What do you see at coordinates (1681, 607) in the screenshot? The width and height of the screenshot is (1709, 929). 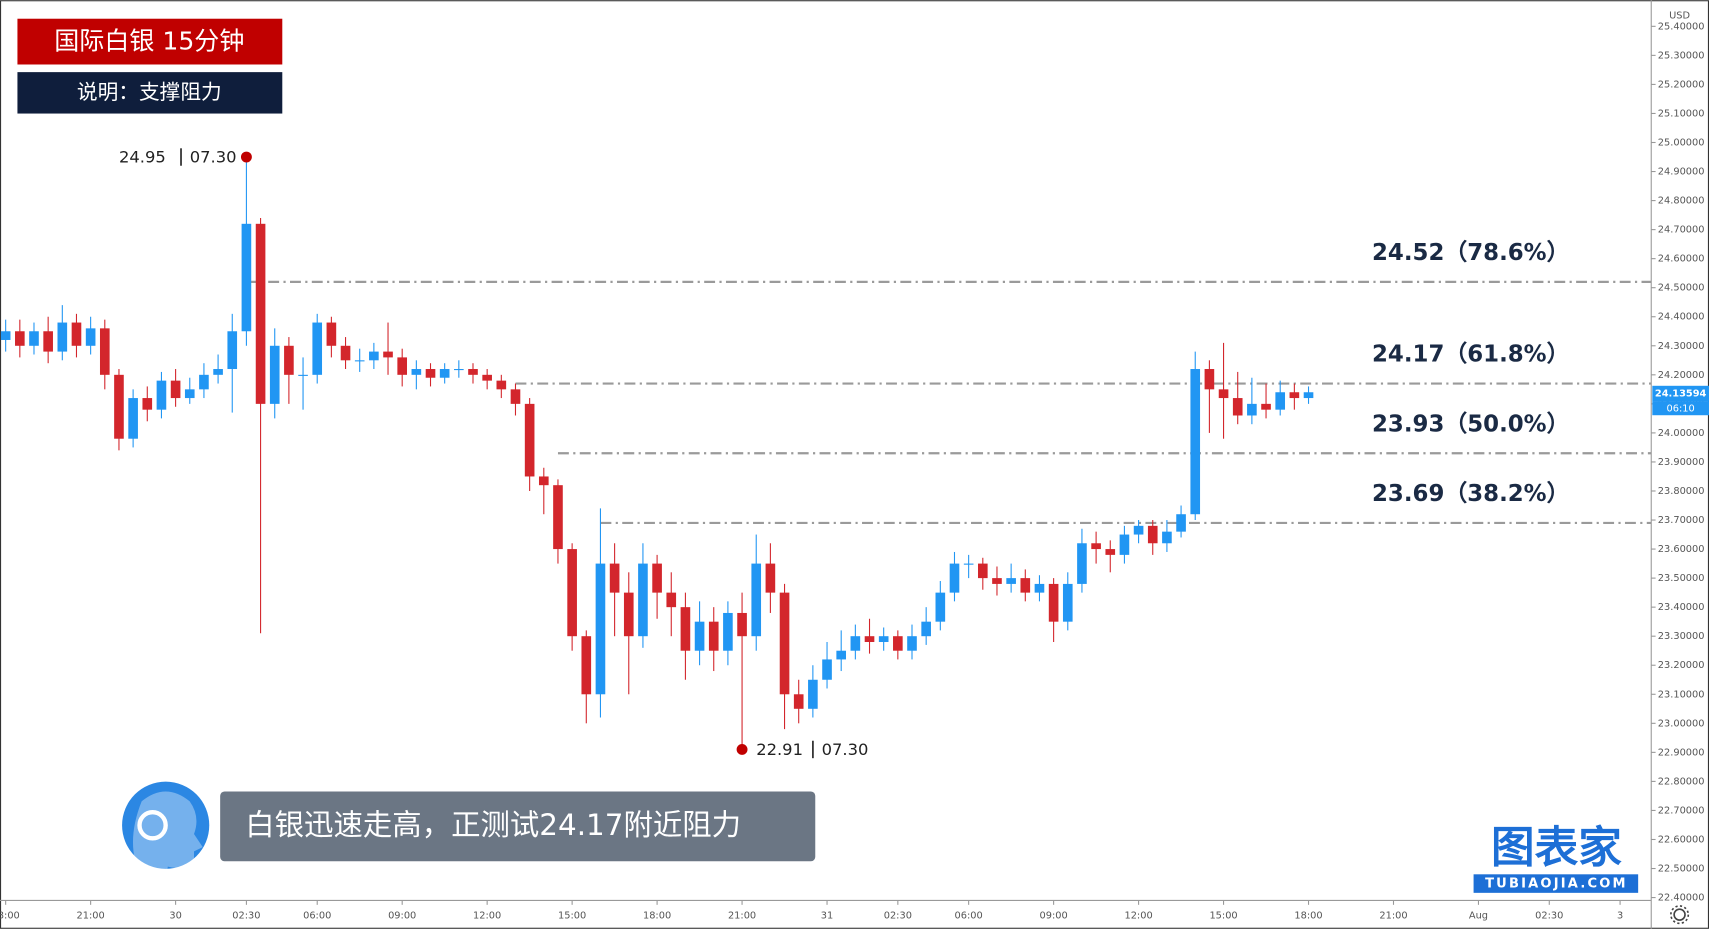 I see `y-tick-label: 23.40000` at bounding box center [1681, 607].